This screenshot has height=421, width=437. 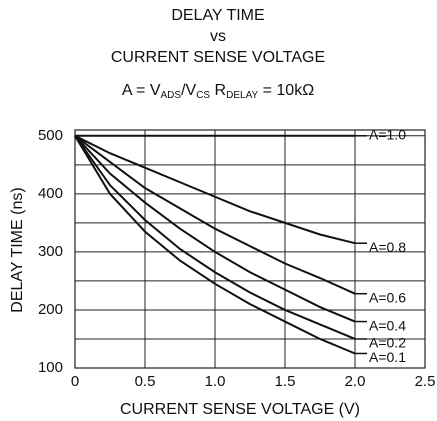 I want to click on series-label: A=1.0, so click(x=387, y=135).